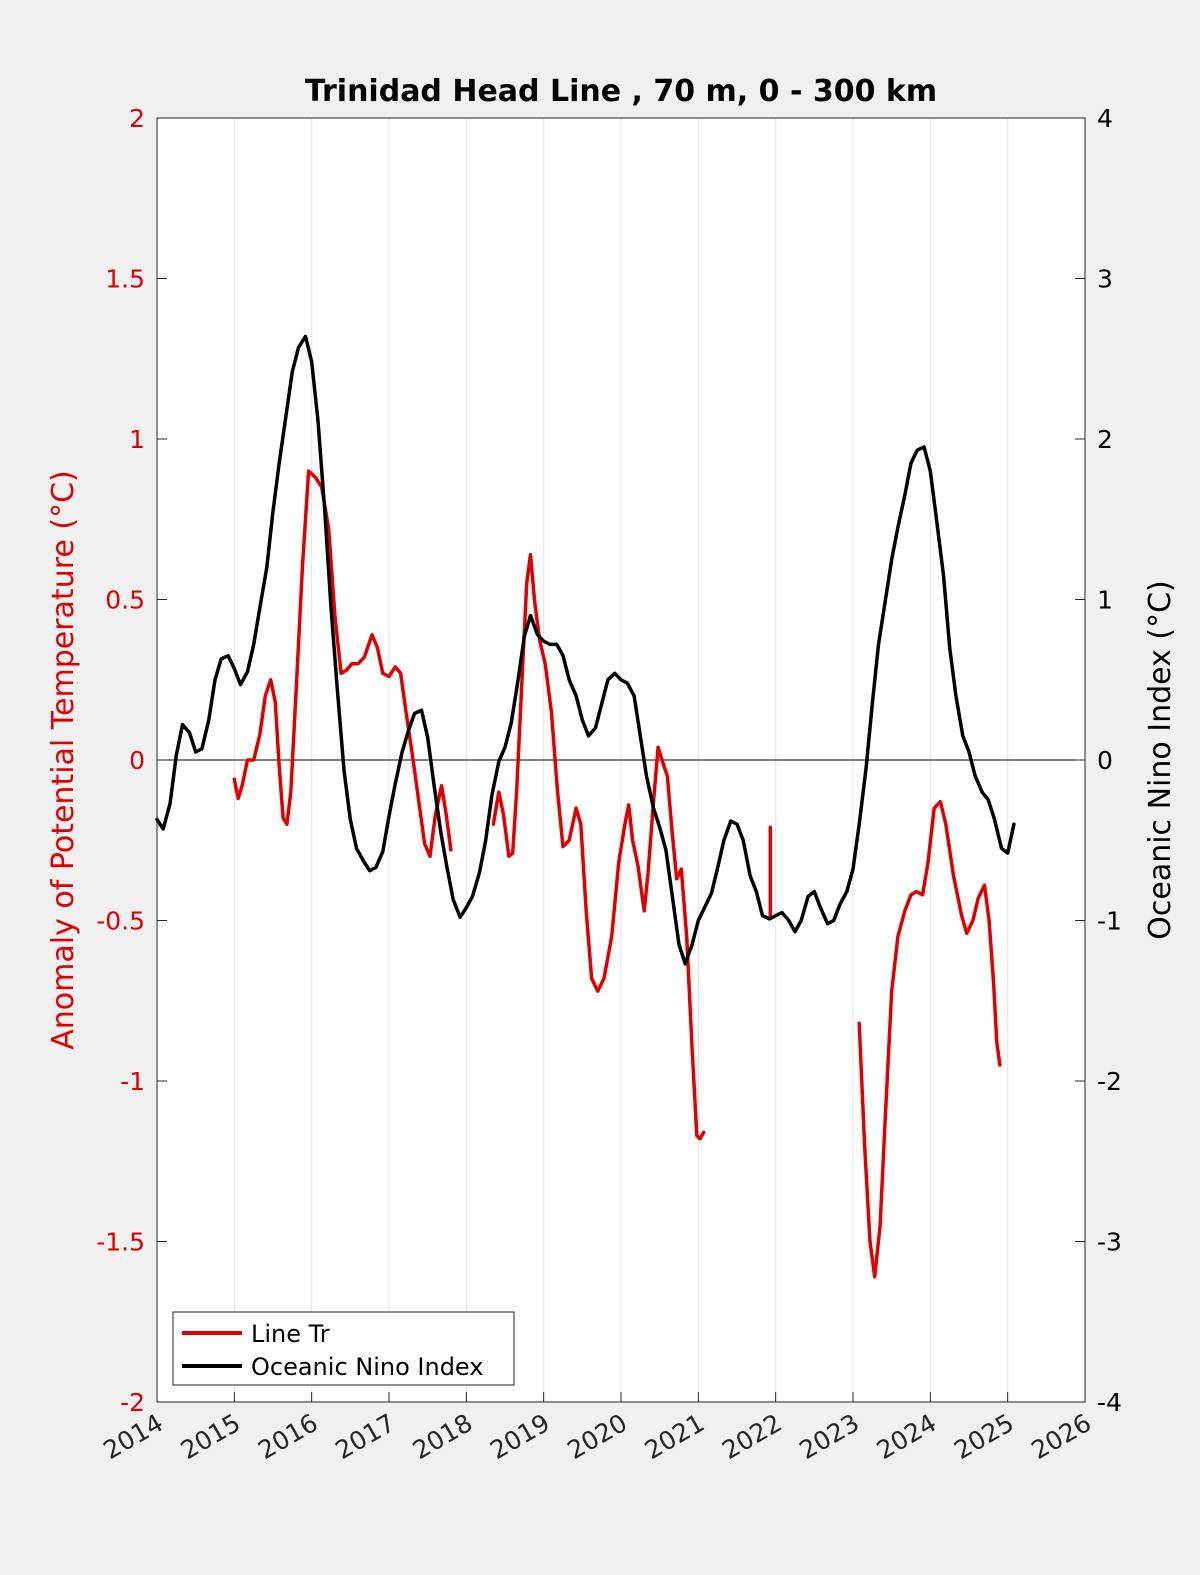 The width and height of the screenshot is (1200, 1575). What do you see at coordinates (137, 760) in the screenshot?
I see `left-tick-label: 0` at bounding box center [137, 760].